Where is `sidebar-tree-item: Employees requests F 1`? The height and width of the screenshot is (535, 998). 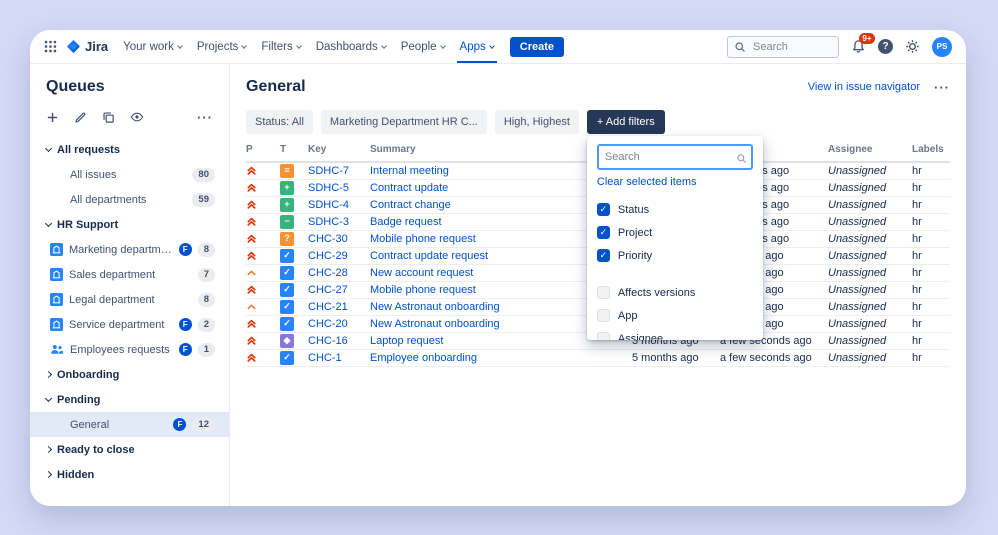 sidebar-tree-item: Employees requests F 1 is located at coordinates (129, 349).